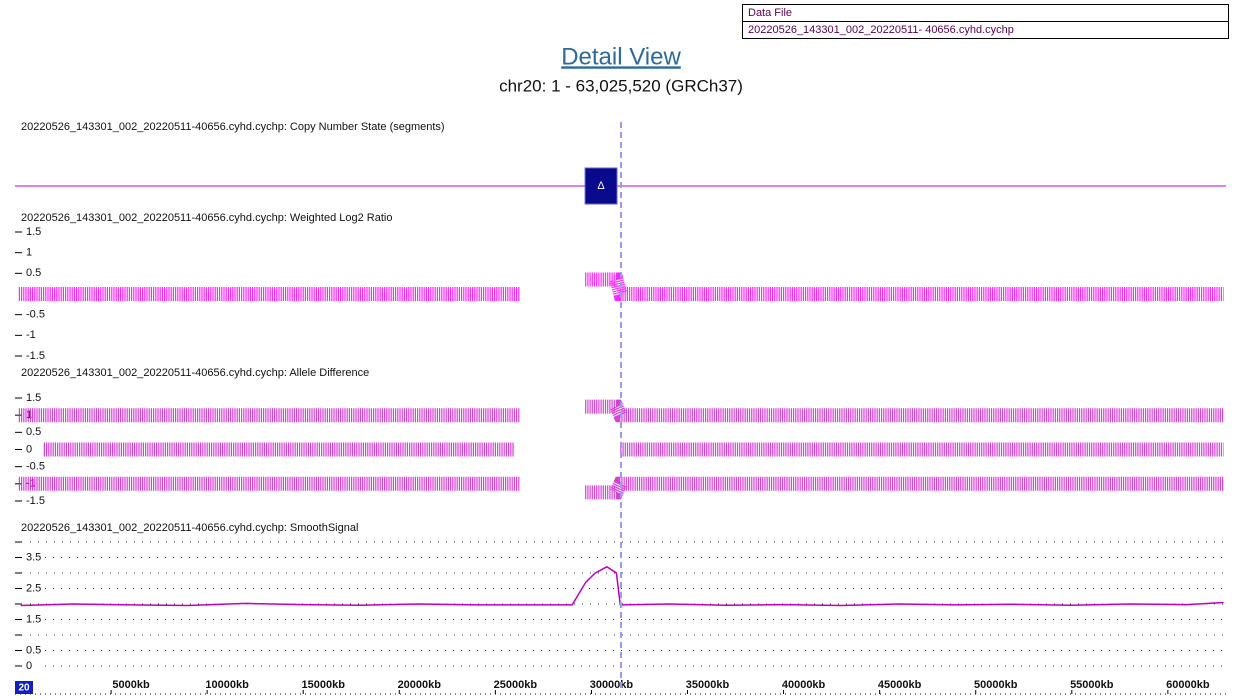  Describe the element at coordinates (708, 685) in the screenshot. I see `x-tick-label: 35000kb` at that location.